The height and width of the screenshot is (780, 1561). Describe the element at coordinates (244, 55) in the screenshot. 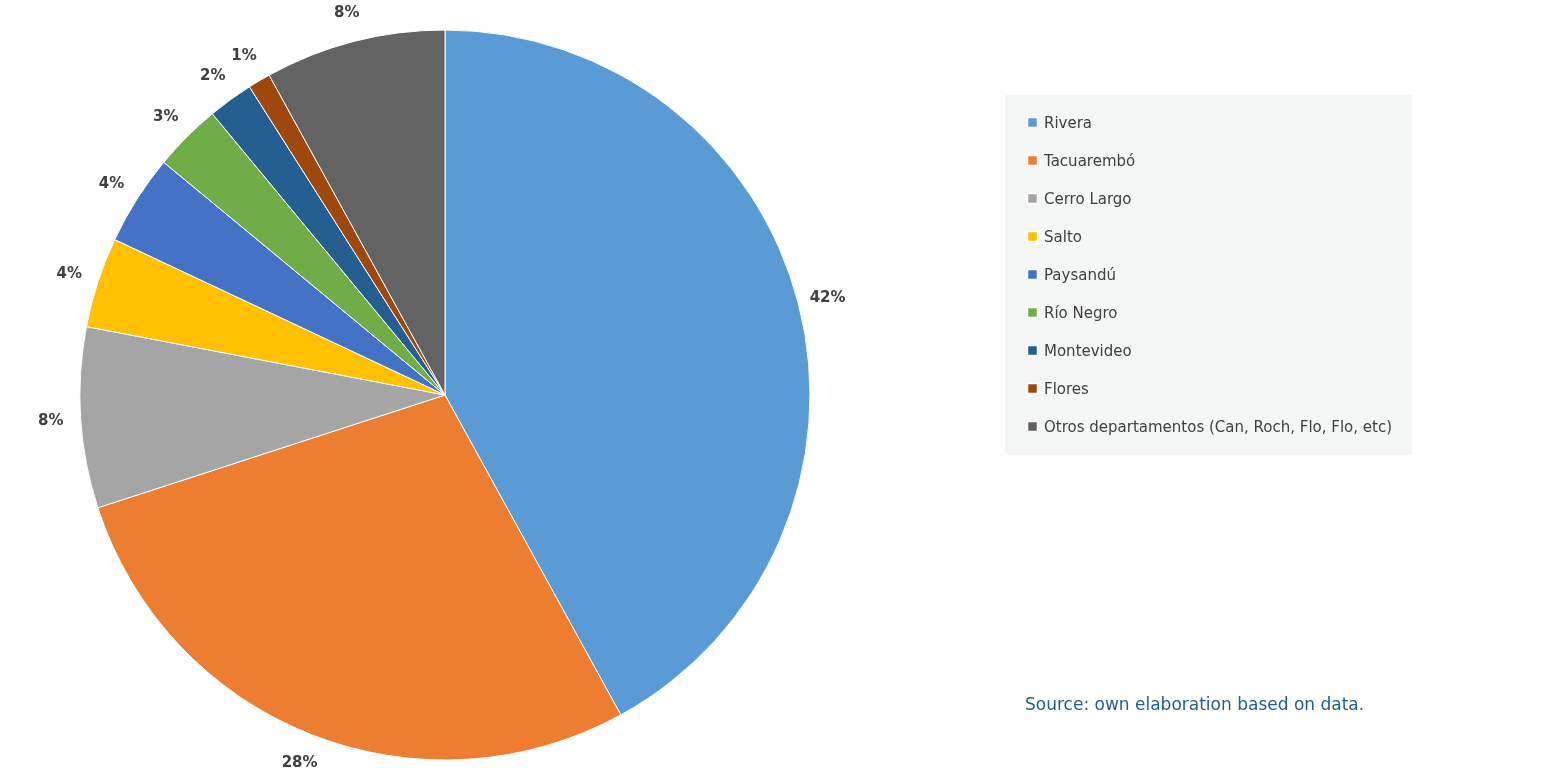

I see `data-label: 1%` at that location.